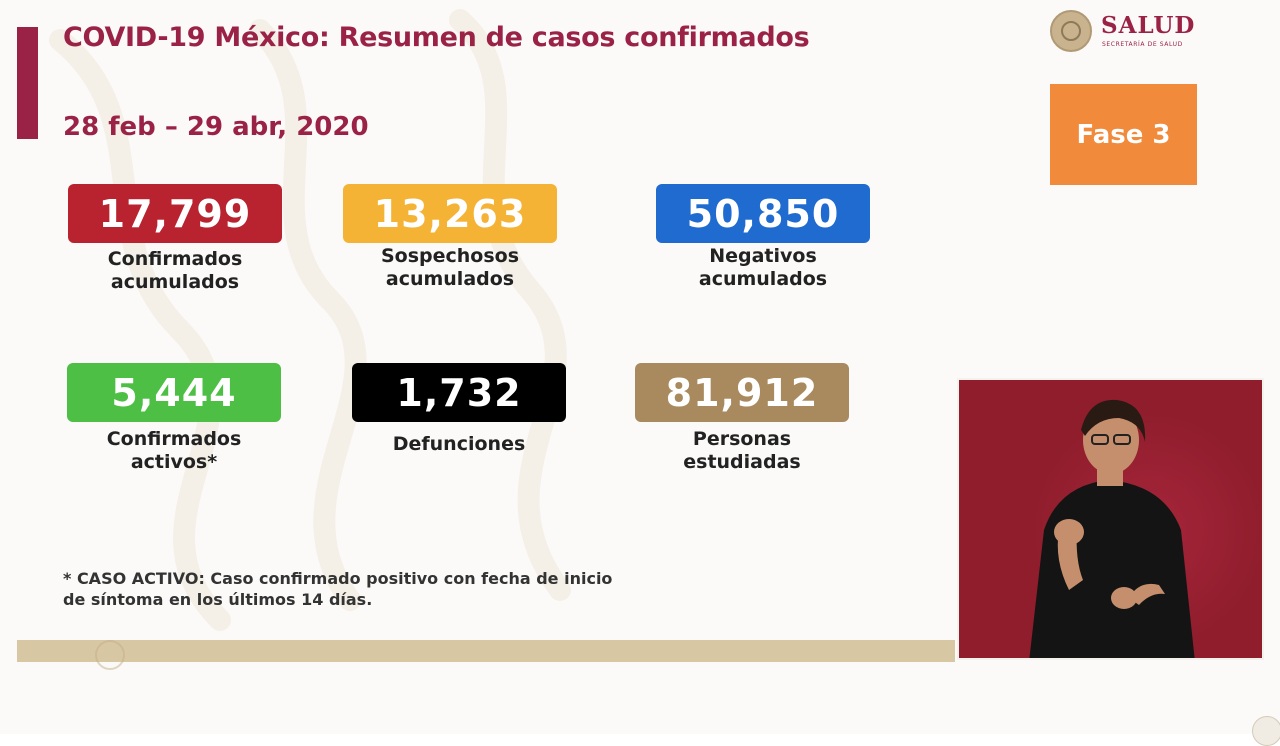 The height and width of the screenshot is (746, 1280). I want to click on bottom-bar, so click(486, 651).